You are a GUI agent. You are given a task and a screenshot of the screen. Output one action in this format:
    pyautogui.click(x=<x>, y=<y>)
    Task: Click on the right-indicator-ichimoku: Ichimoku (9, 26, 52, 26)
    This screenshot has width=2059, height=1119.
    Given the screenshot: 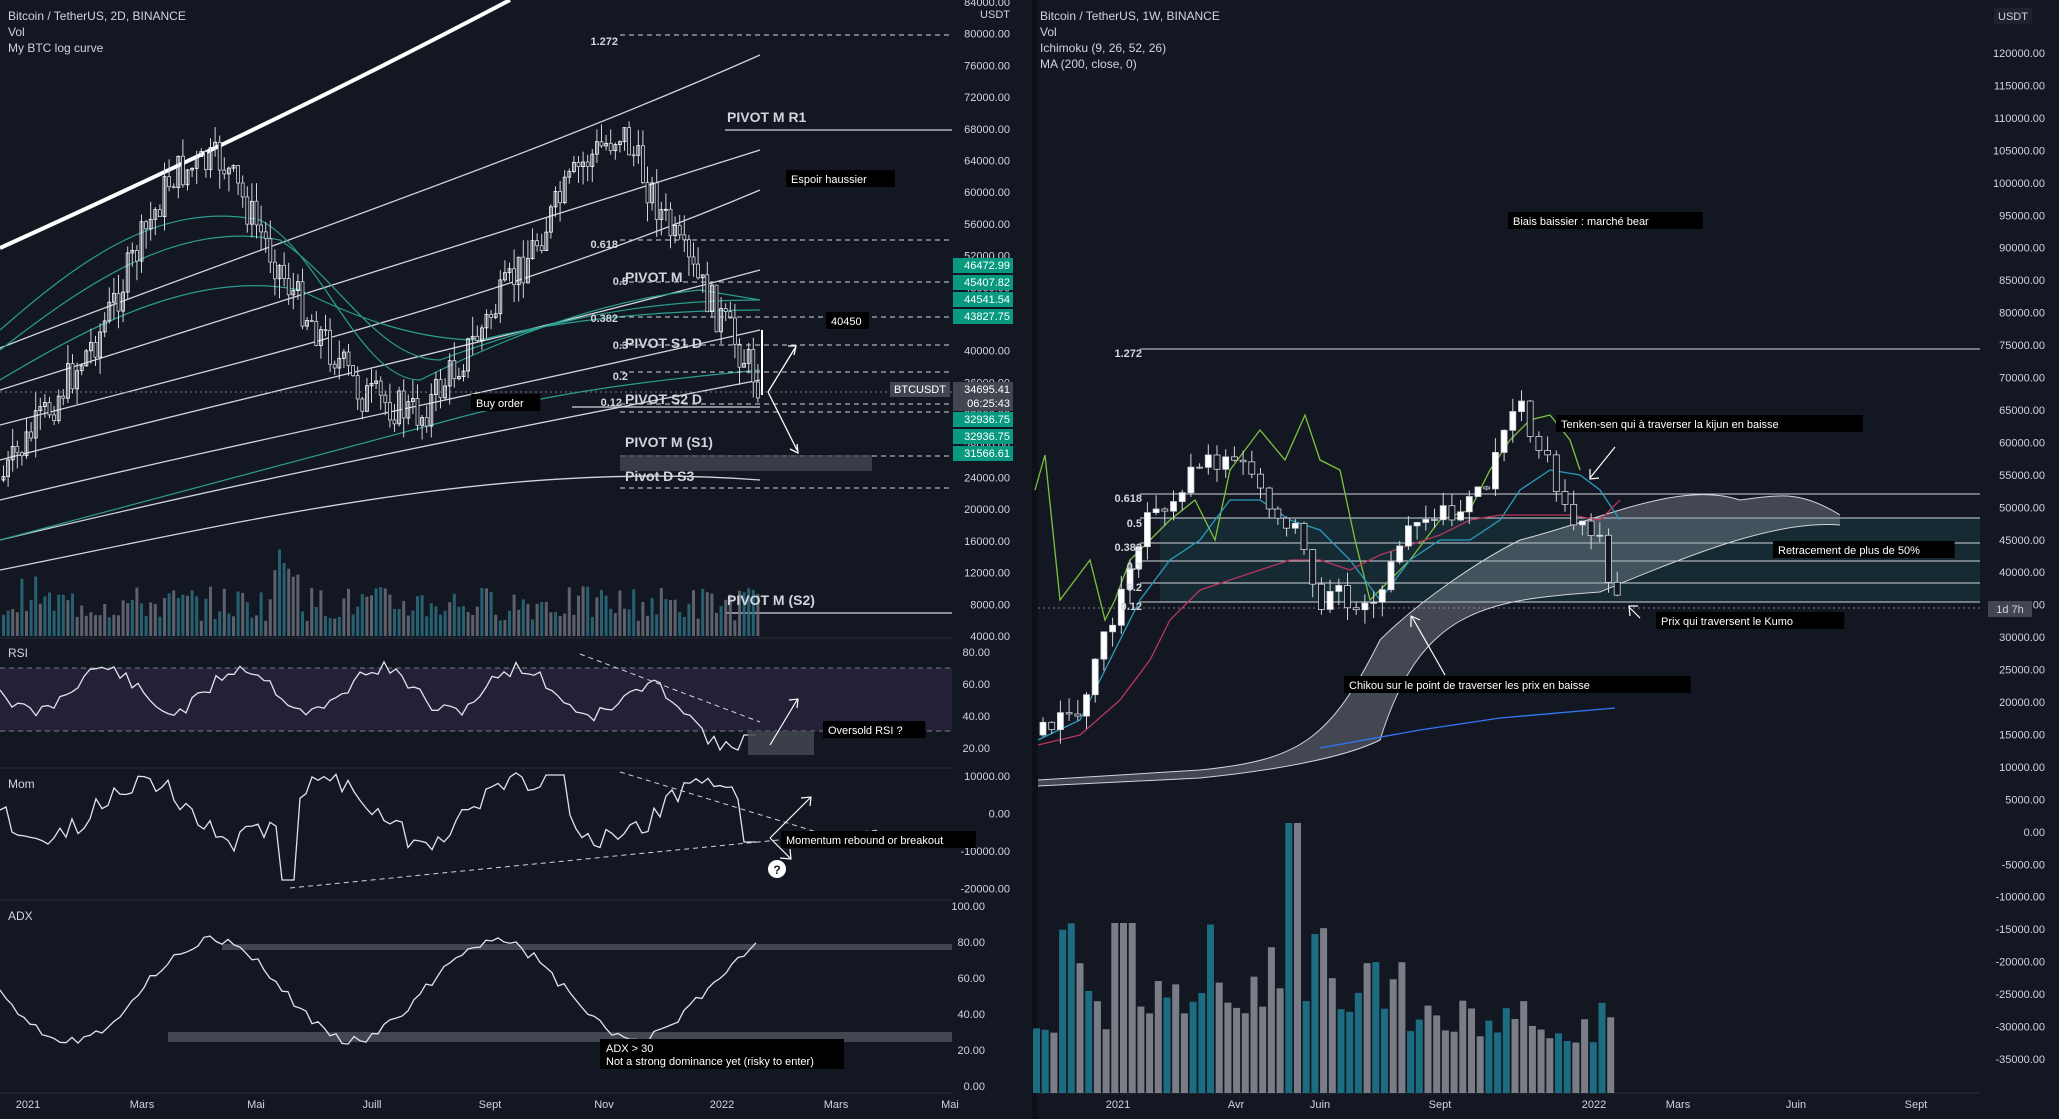 What is the action you would take?
    pyautogui.click(x=1103, y=48)
    